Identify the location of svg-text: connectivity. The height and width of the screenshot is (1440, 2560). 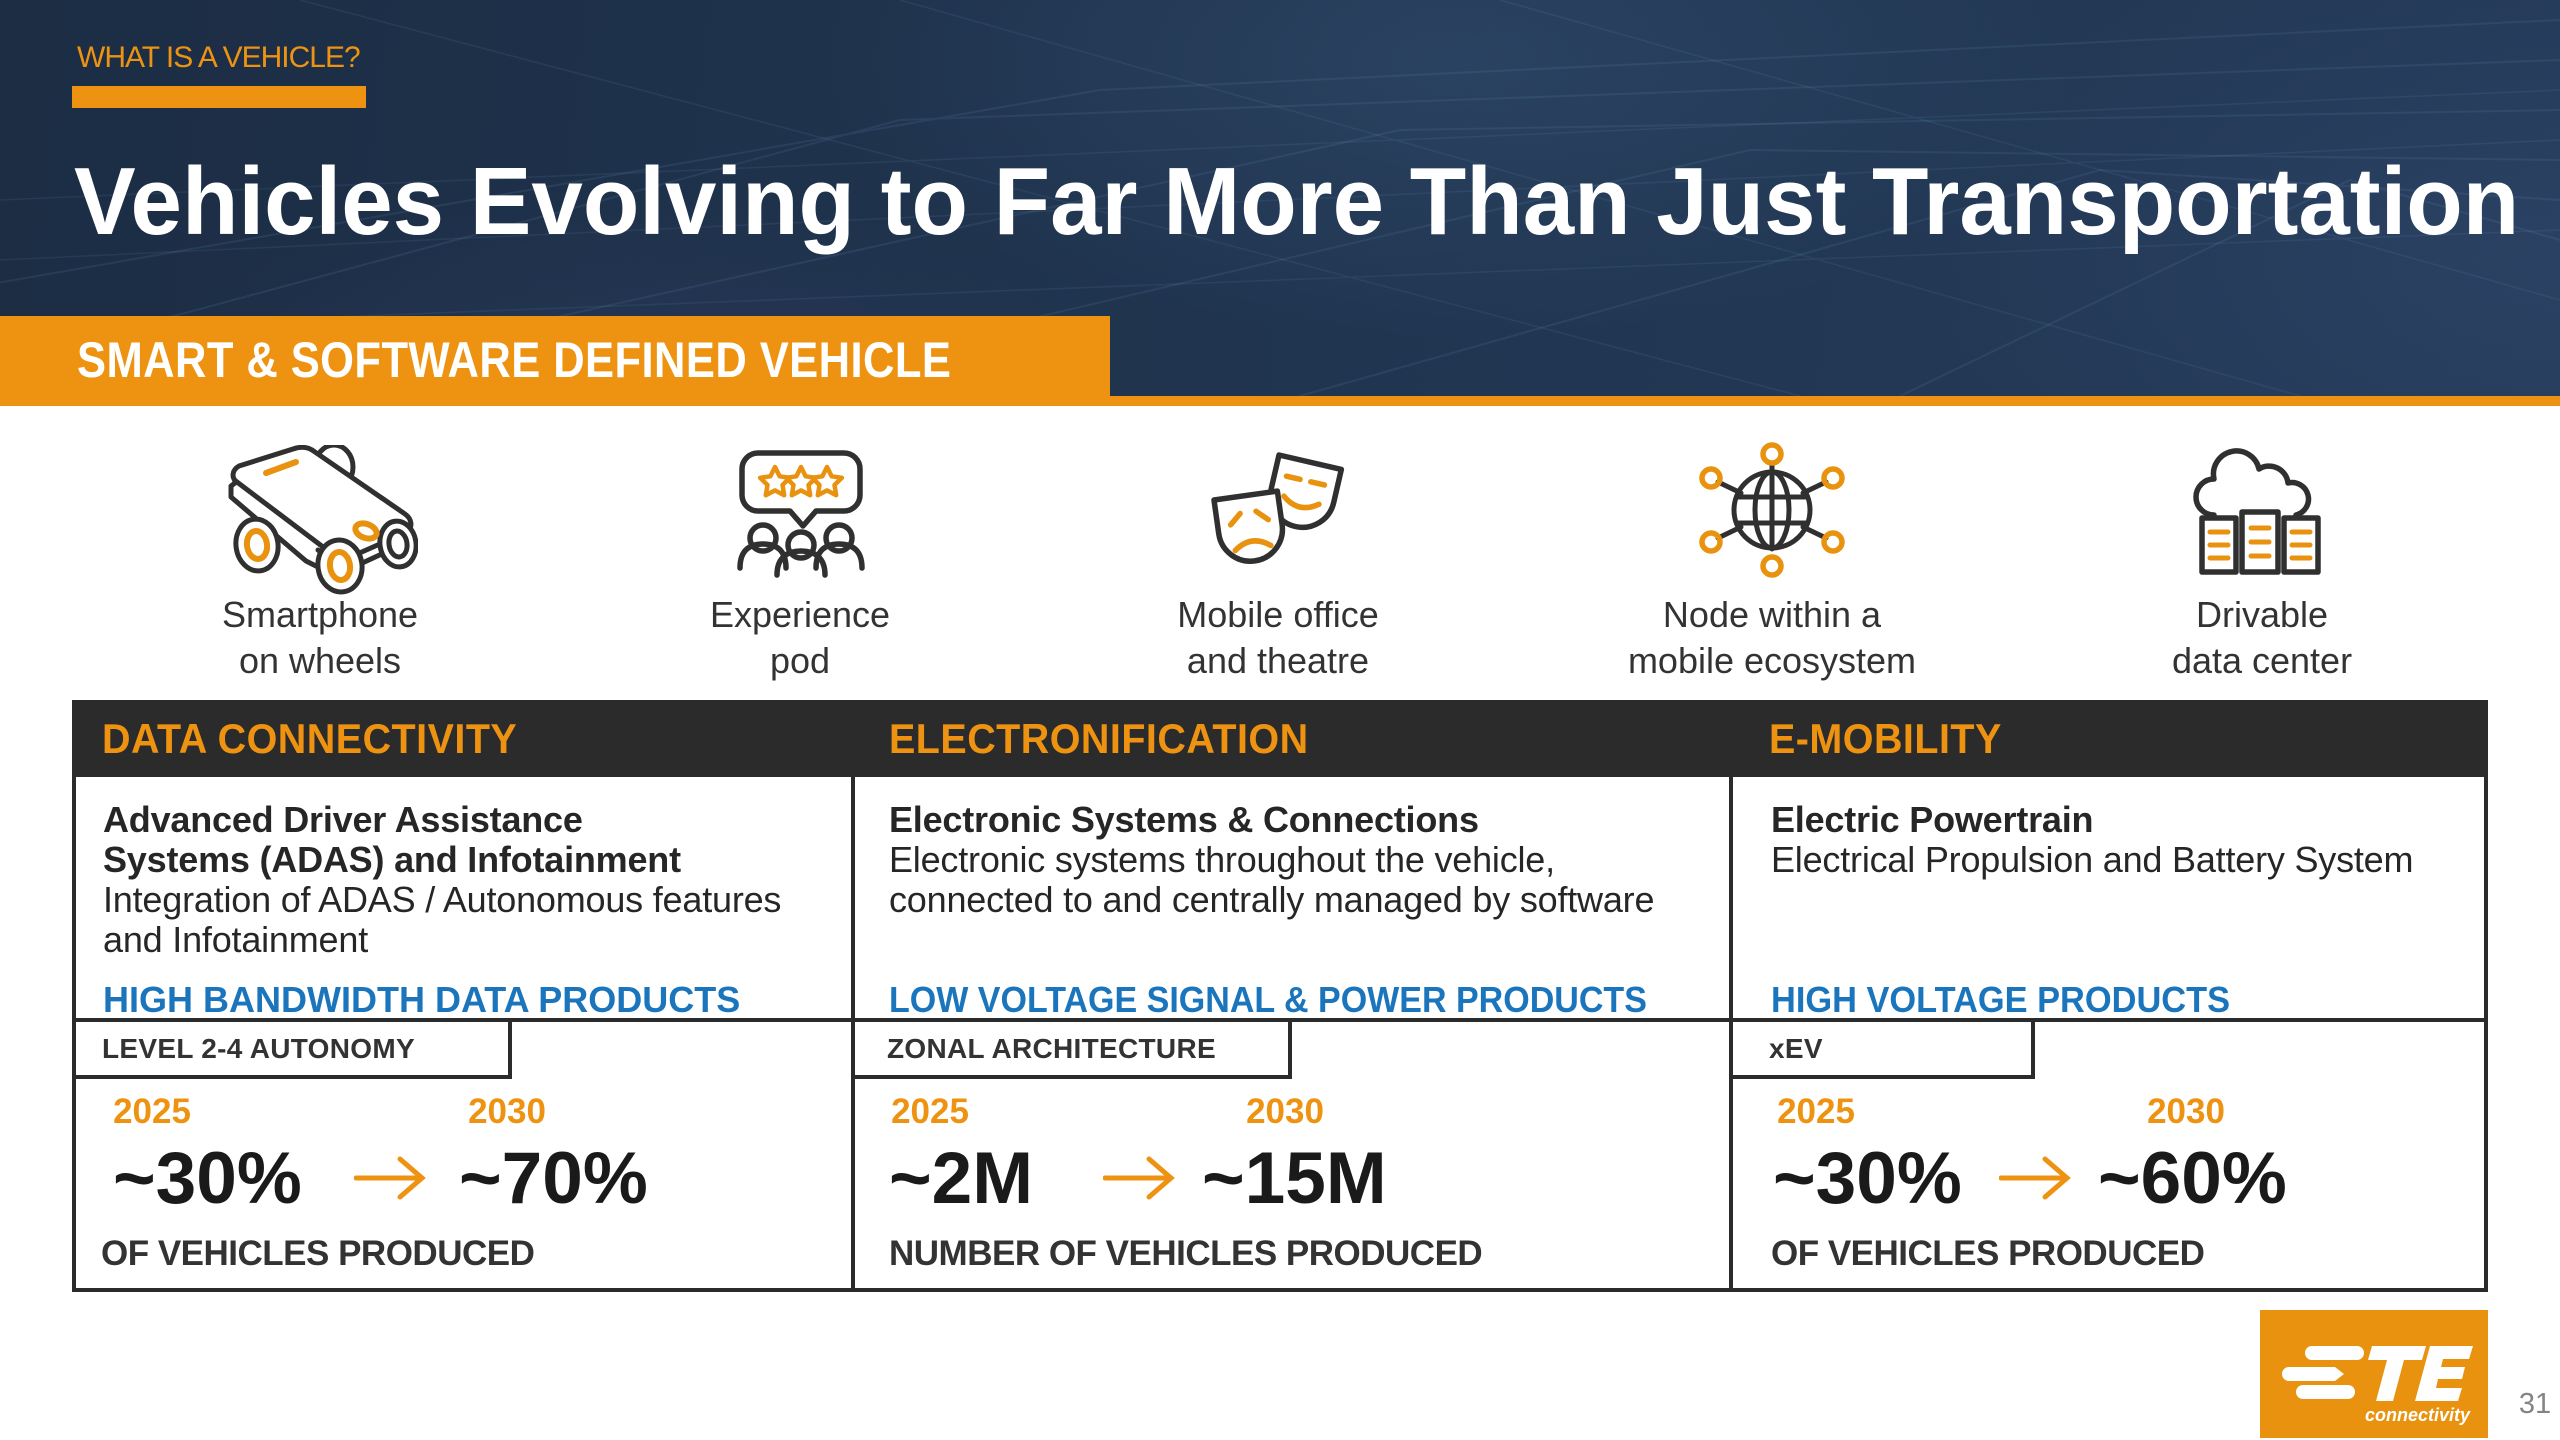
(2418, 1415).